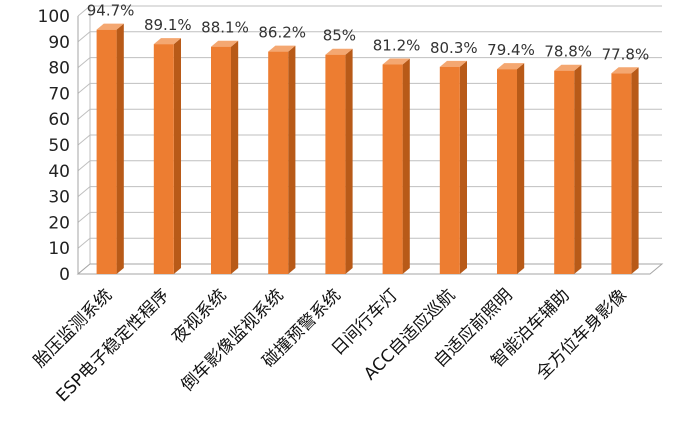  What do you see at coordinates (397, 46) in the screenshot?
I see `data-label: 81.2%` at bounding box center [397, 46].